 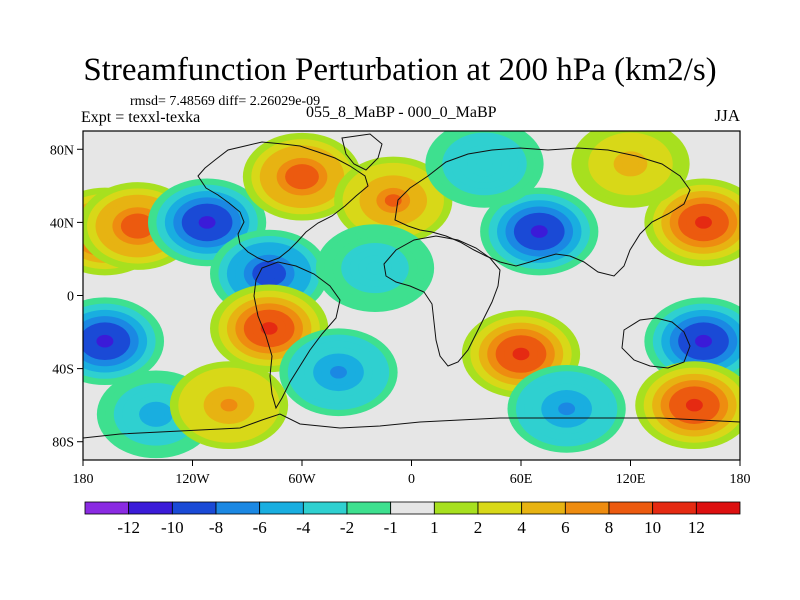 I want to click on coastline-south-america, so click(x=297, y=335).